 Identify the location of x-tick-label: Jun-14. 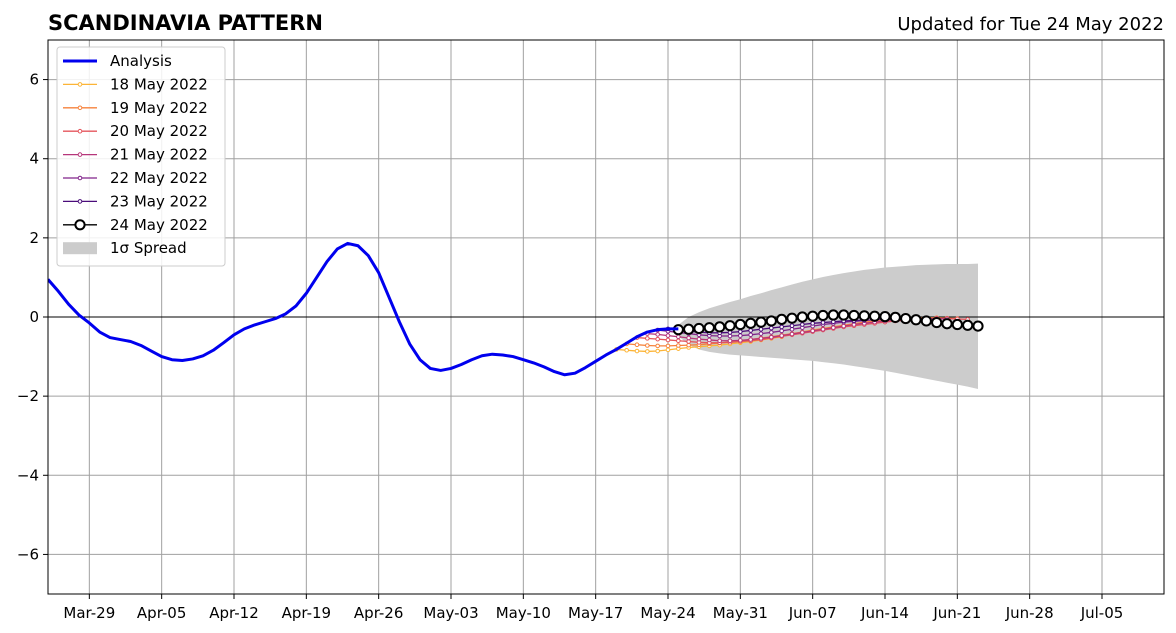
(884, 613).